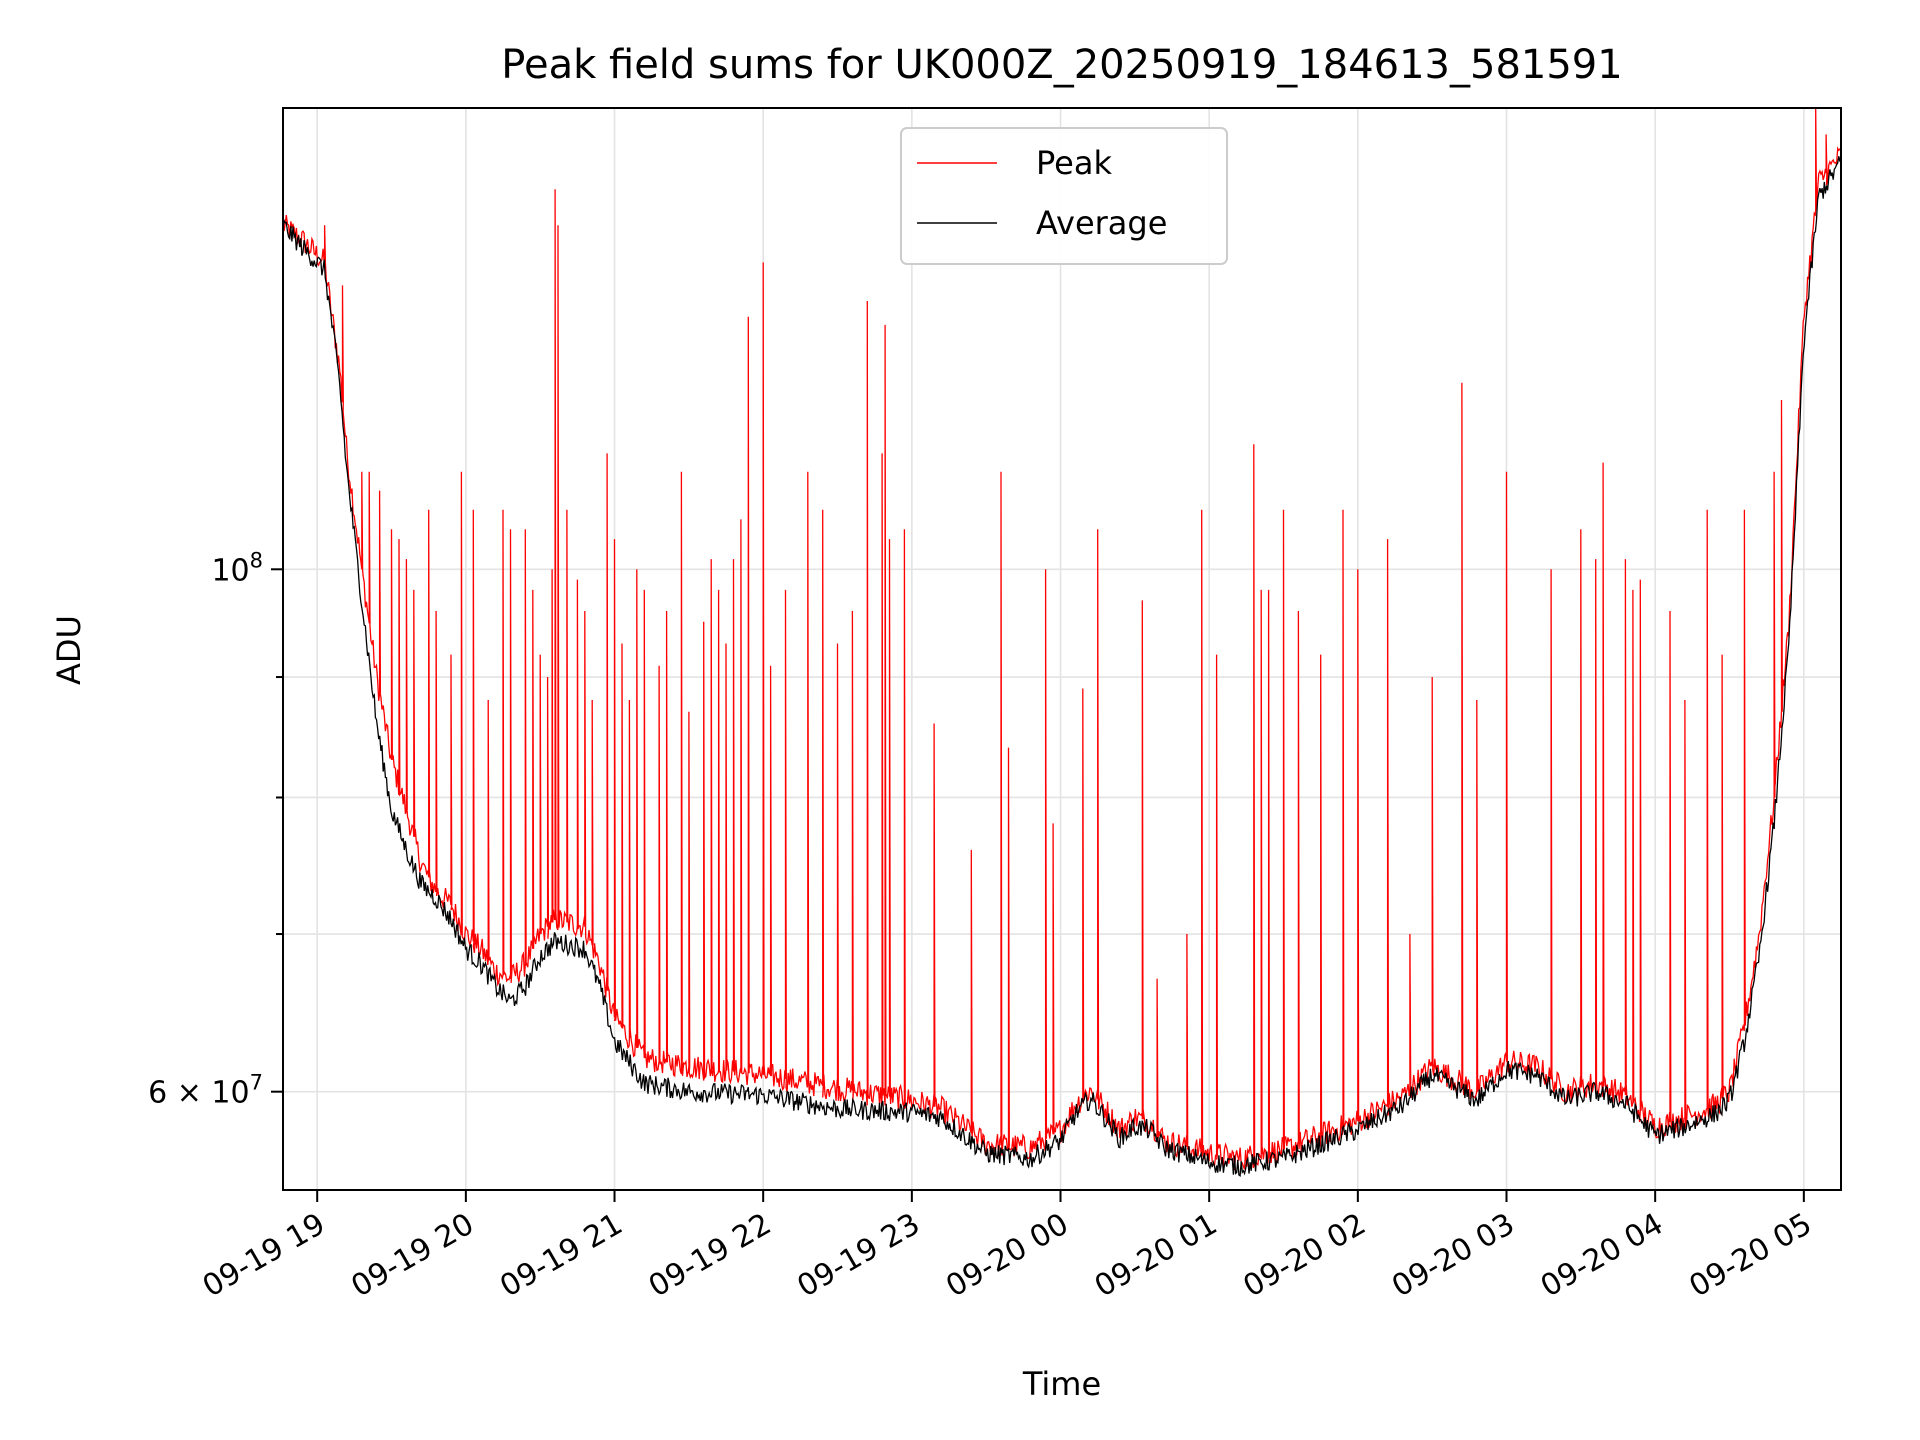 Image resolution: width=1920 pixels, height=1440 pixels. I want to click on x-axis-label: Time, so click(1061, 1384).